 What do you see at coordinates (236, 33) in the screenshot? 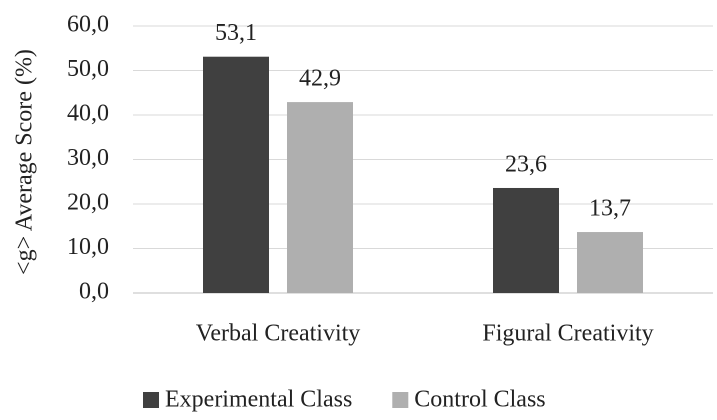
I see `value-label: 53,1` at bounding box center [236, 33].